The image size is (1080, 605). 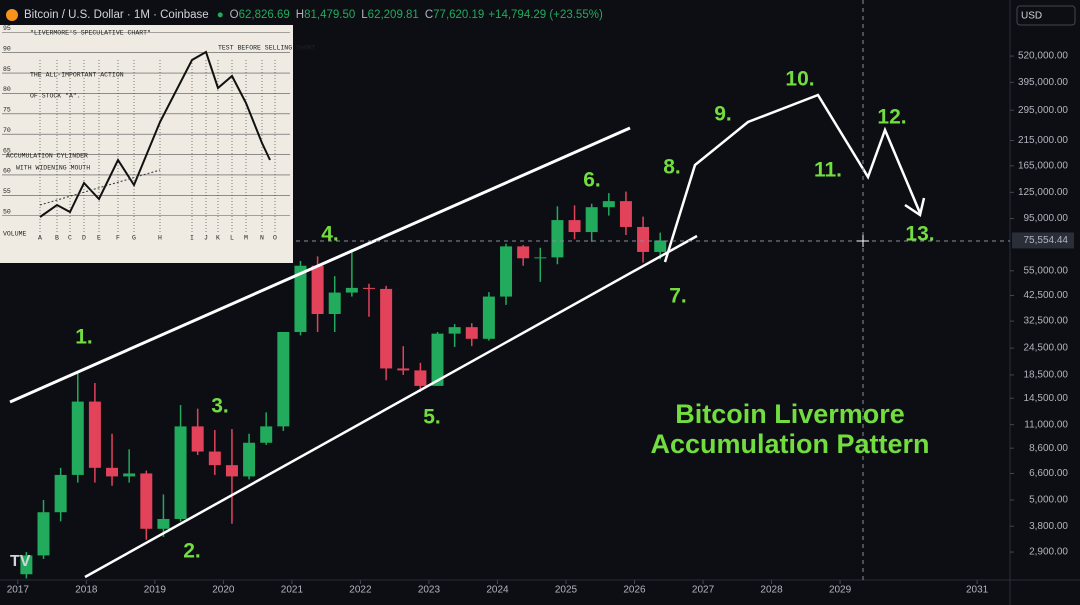 I want to click on projection-arrowhead, so click(x=915, y=207).